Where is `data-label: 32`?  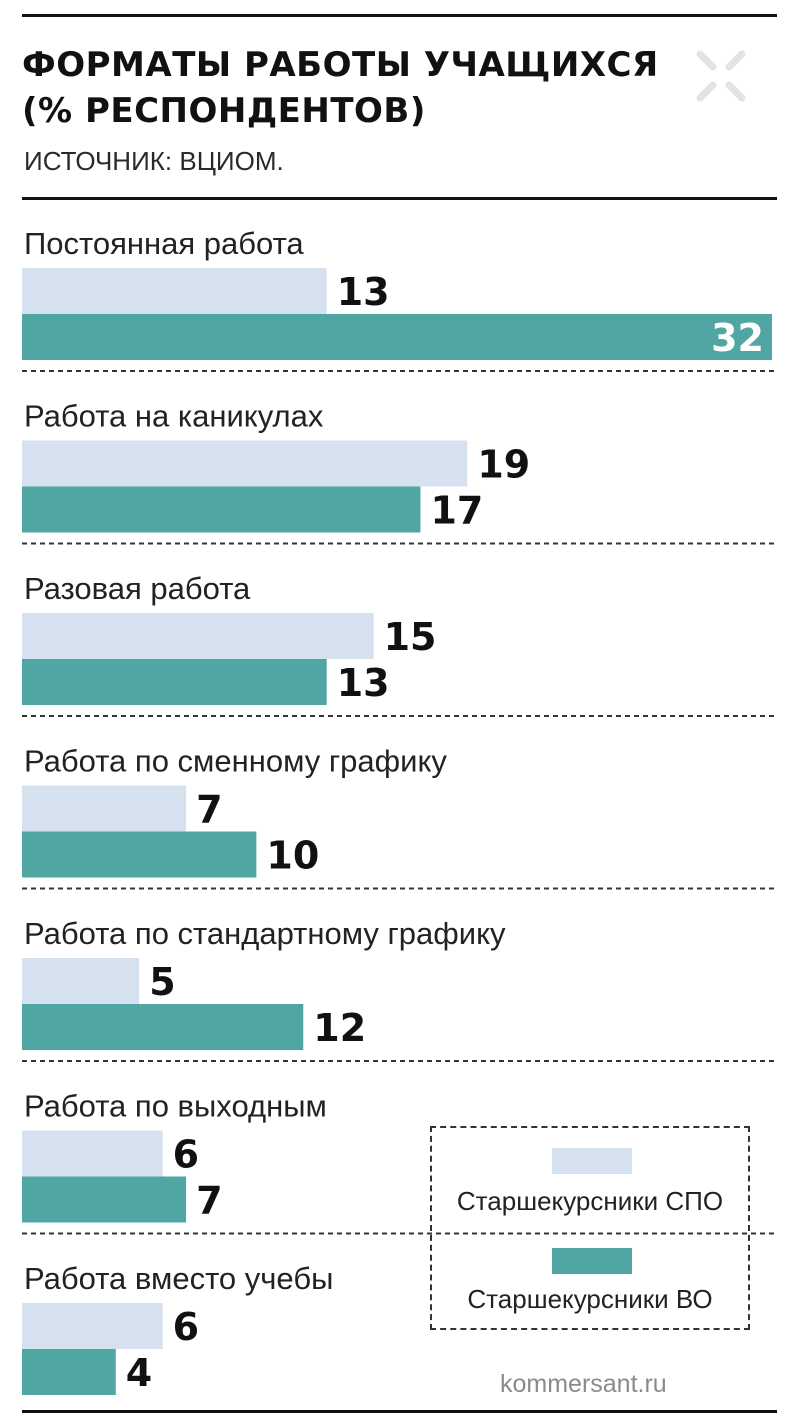
data-label: 32 is located at coordinates (737, 338).